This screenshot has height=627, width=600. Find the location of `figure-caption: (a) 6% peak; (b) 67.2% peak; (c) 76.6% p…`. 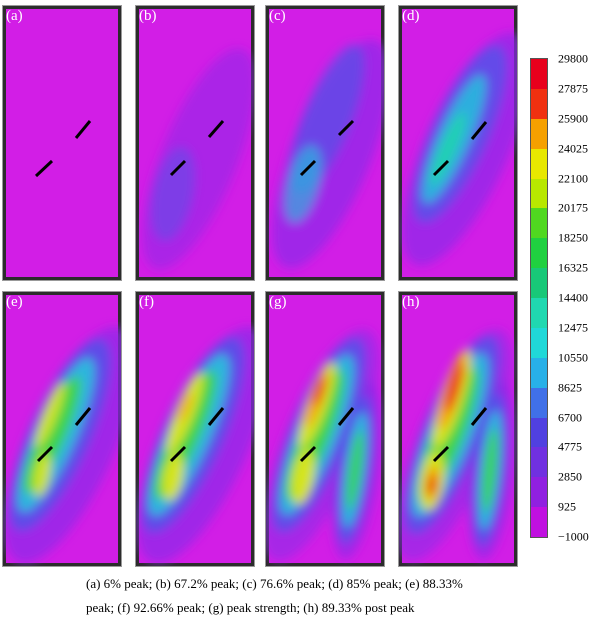

figure-caption: (a) 6% peak; (b) 67.2% peak; (c) 76.6% p… is located at coordinates (340, 596).